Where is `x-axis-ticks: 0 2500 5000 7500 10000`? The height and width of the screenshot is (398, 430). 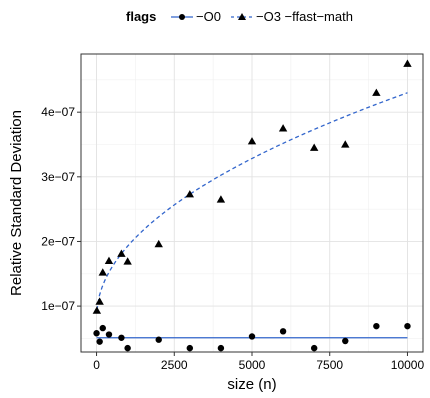
x-axis-ticks: 0 2500 5000 7500 10000 is located at coordinates (258, 362).